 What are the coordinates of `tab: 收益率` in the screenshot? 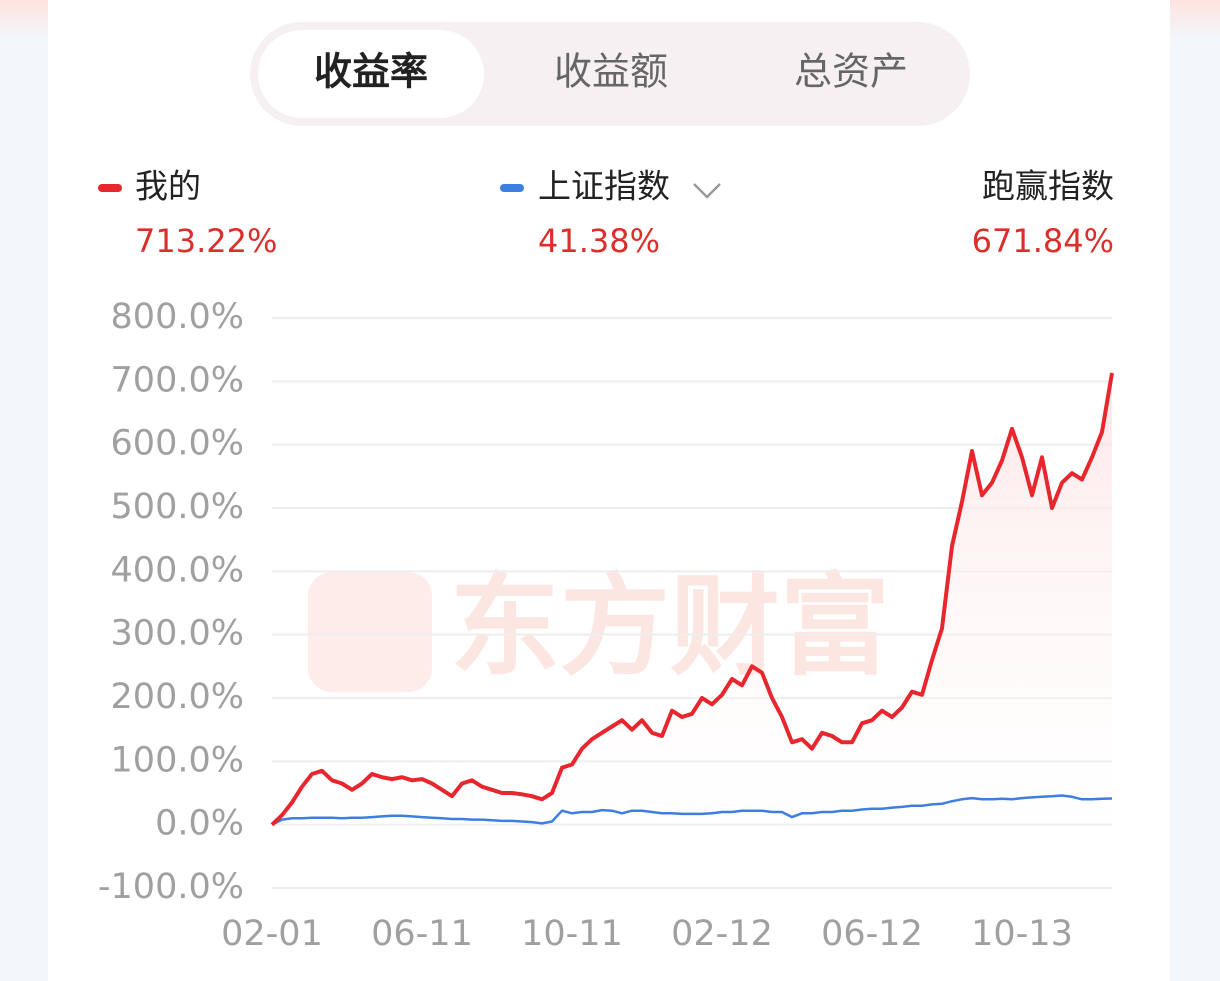 It's located at (371, 72).